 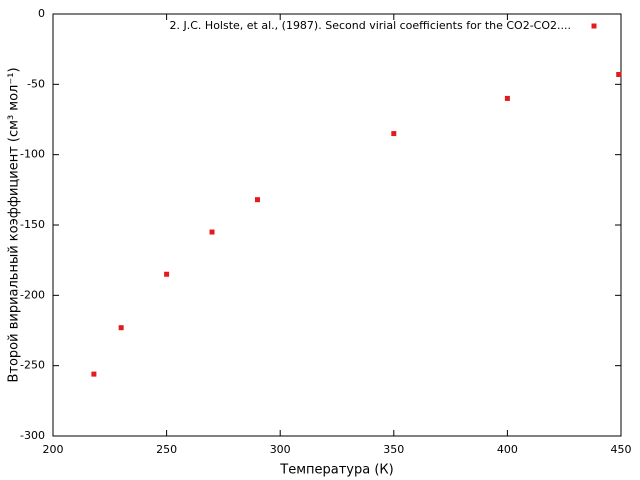 I want to click on x-tick-label: 250, so click(x=166, y=449).